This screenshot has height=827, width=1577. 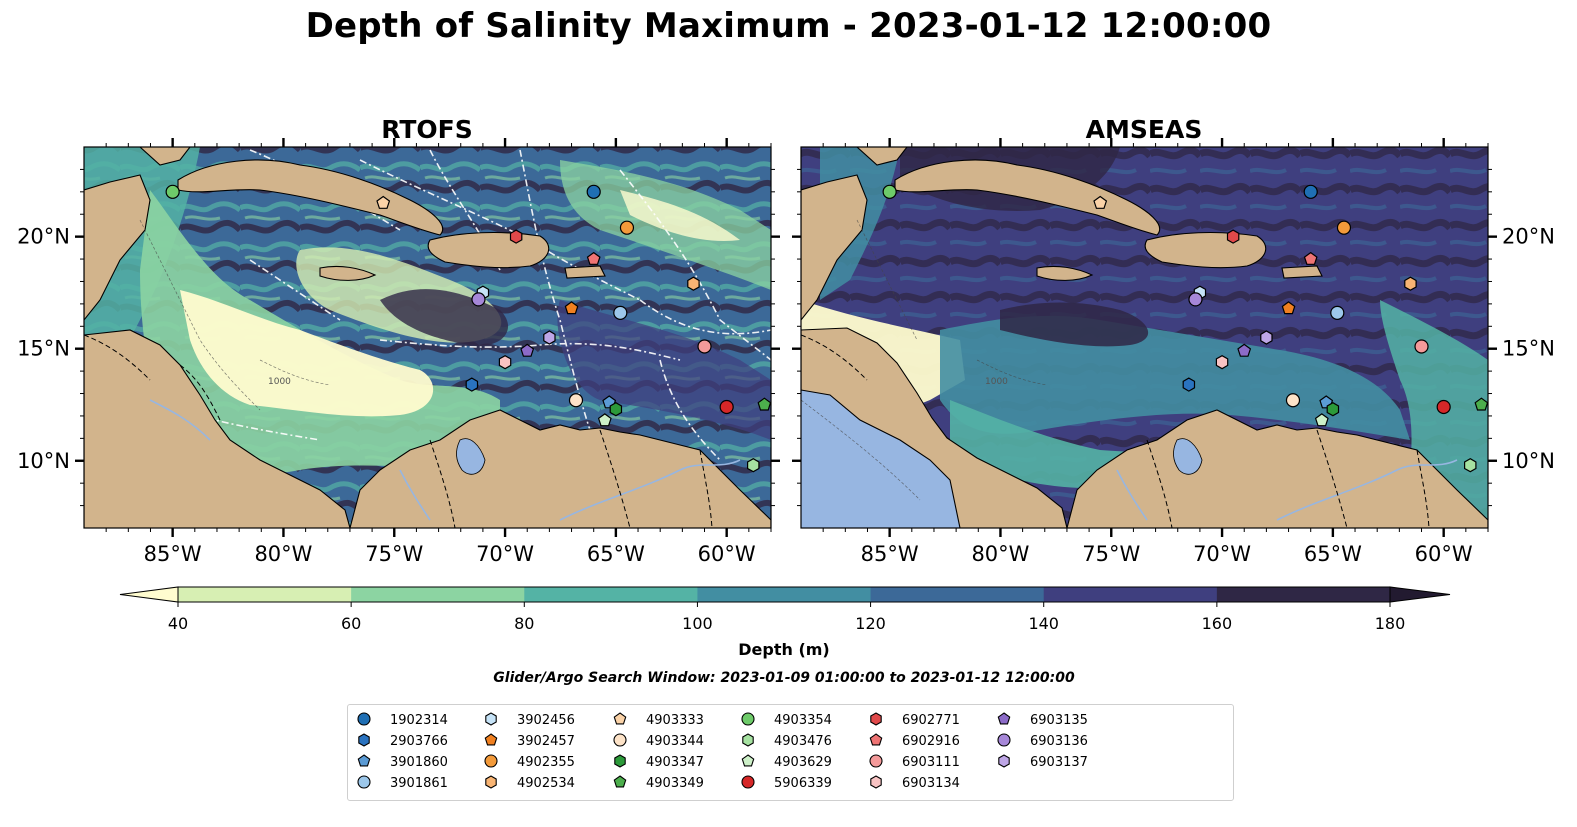 I want to click on legend-label-1902314: 1902314, so click(x=419, y=720).